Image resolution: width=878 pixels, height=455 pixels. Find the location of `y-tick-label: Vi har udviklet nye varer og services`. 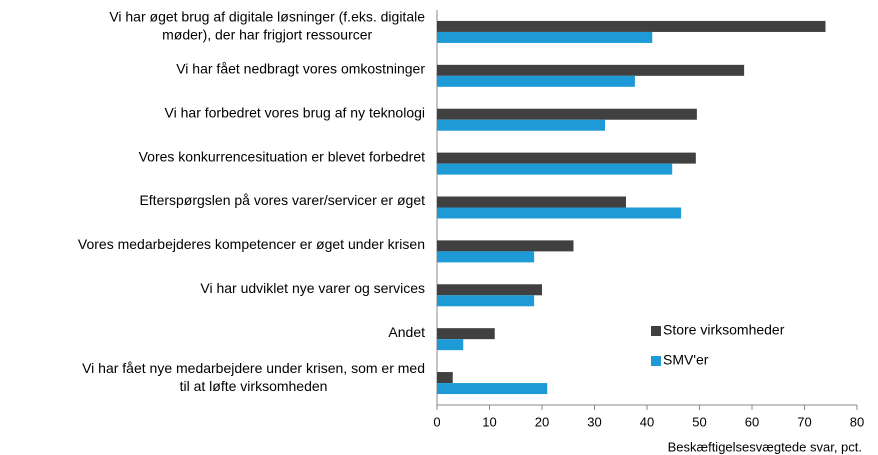

y-tick-label: Vi har udviklet nye varer og services is located at coordinates (312, 288).